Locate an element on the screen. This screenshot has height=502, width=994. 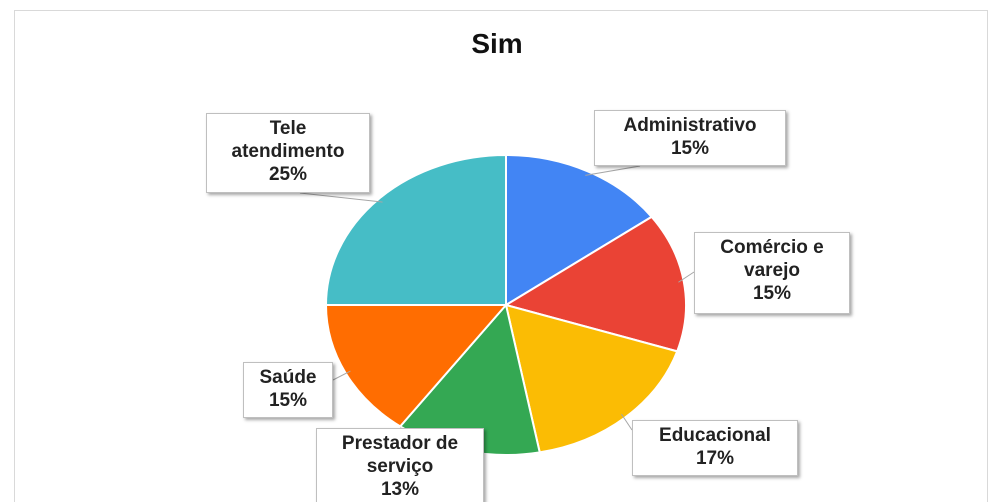
data-label: Tele atendimento 25% is located at coordinates (288, 153).